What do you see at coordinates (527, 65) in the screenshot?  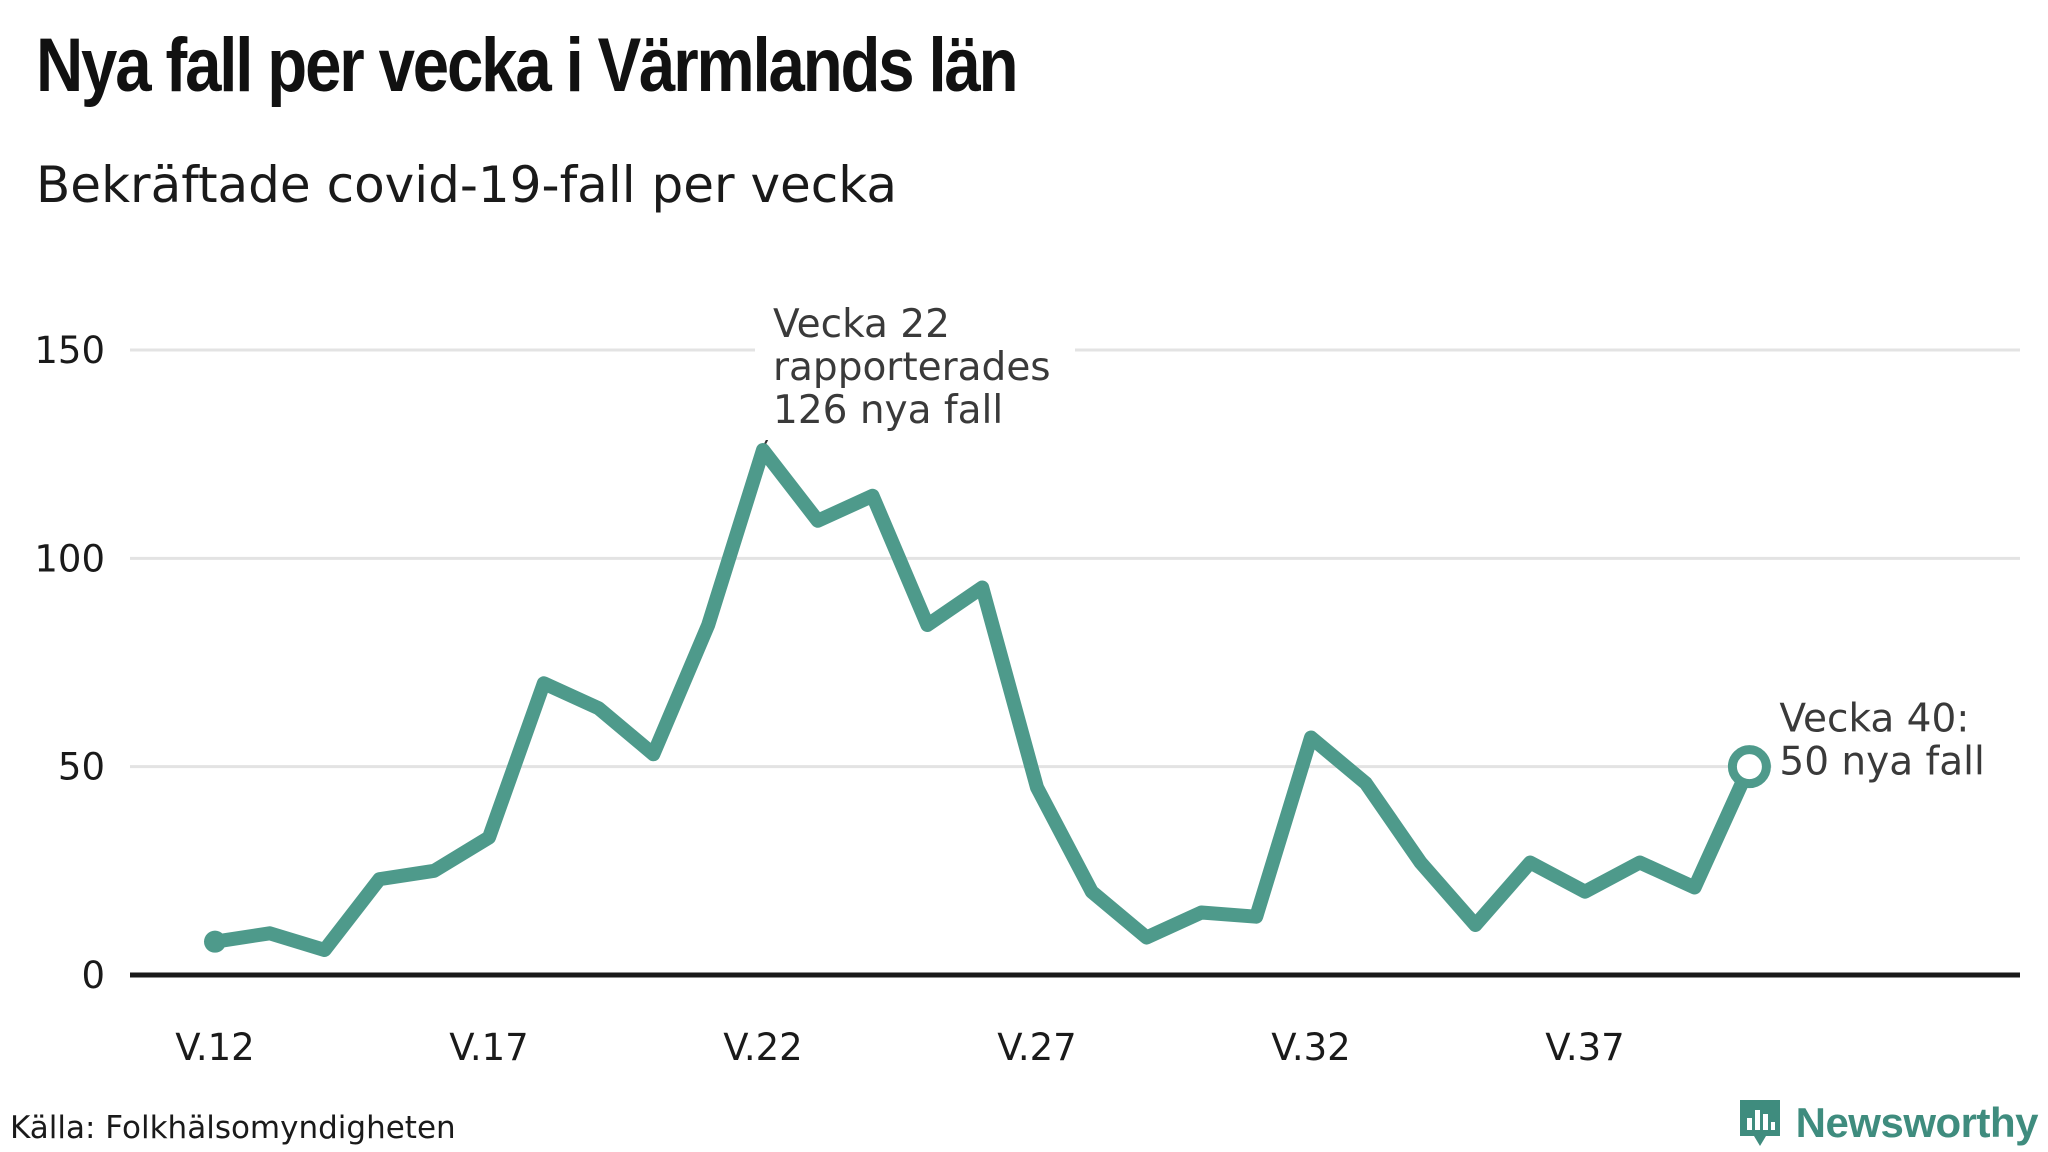 I see `chart-title: Nya fall per vecka i Värmlands län` at bounding box center [527, 65].